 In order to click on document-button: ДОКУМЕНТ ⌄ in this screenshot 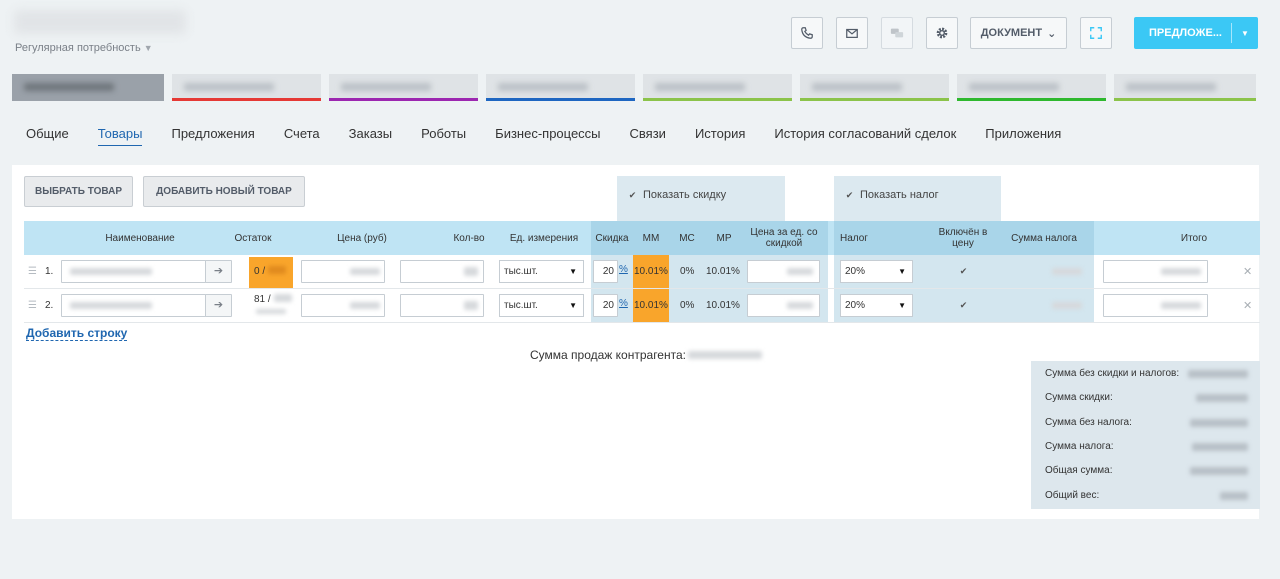, I will do `click(1018, 33)`.